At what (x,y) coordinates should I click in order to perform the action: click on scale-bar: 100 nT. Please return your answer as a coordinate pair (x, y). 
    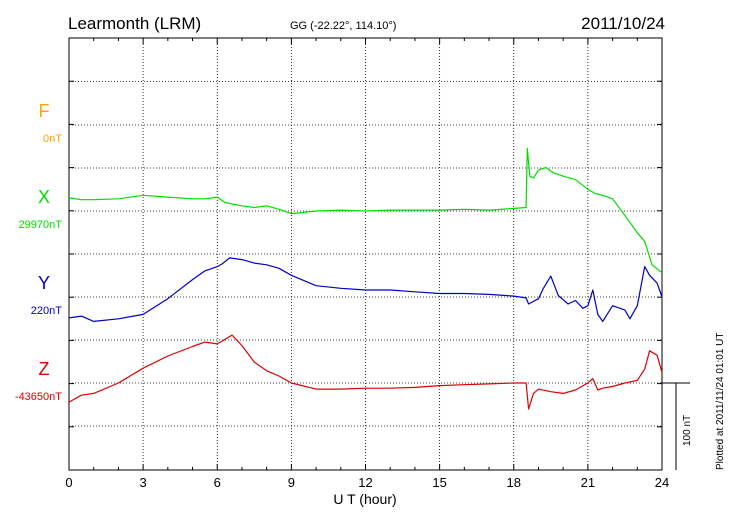
    Looking at the image, I should click on (676, 426).